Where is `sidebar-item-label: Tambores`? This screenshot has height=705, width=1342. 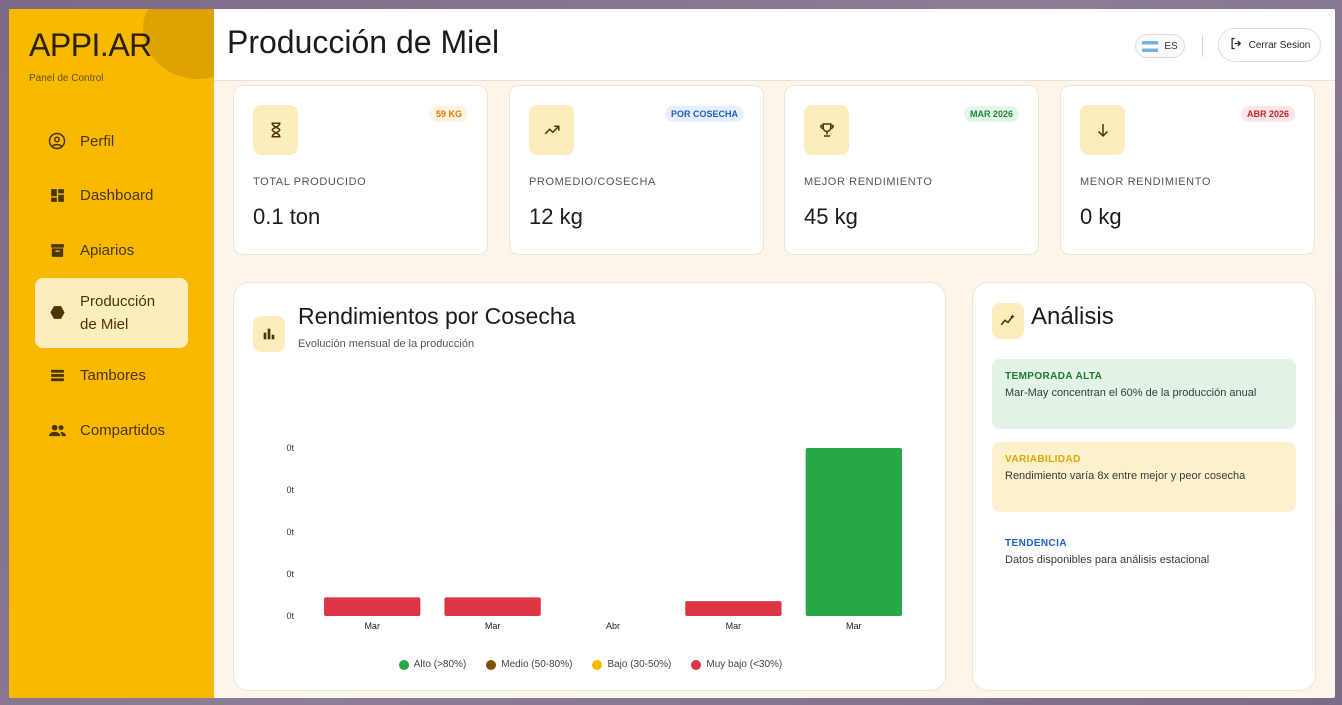
sidebar-item-label: Tambores is located at coordinates (113, 376).